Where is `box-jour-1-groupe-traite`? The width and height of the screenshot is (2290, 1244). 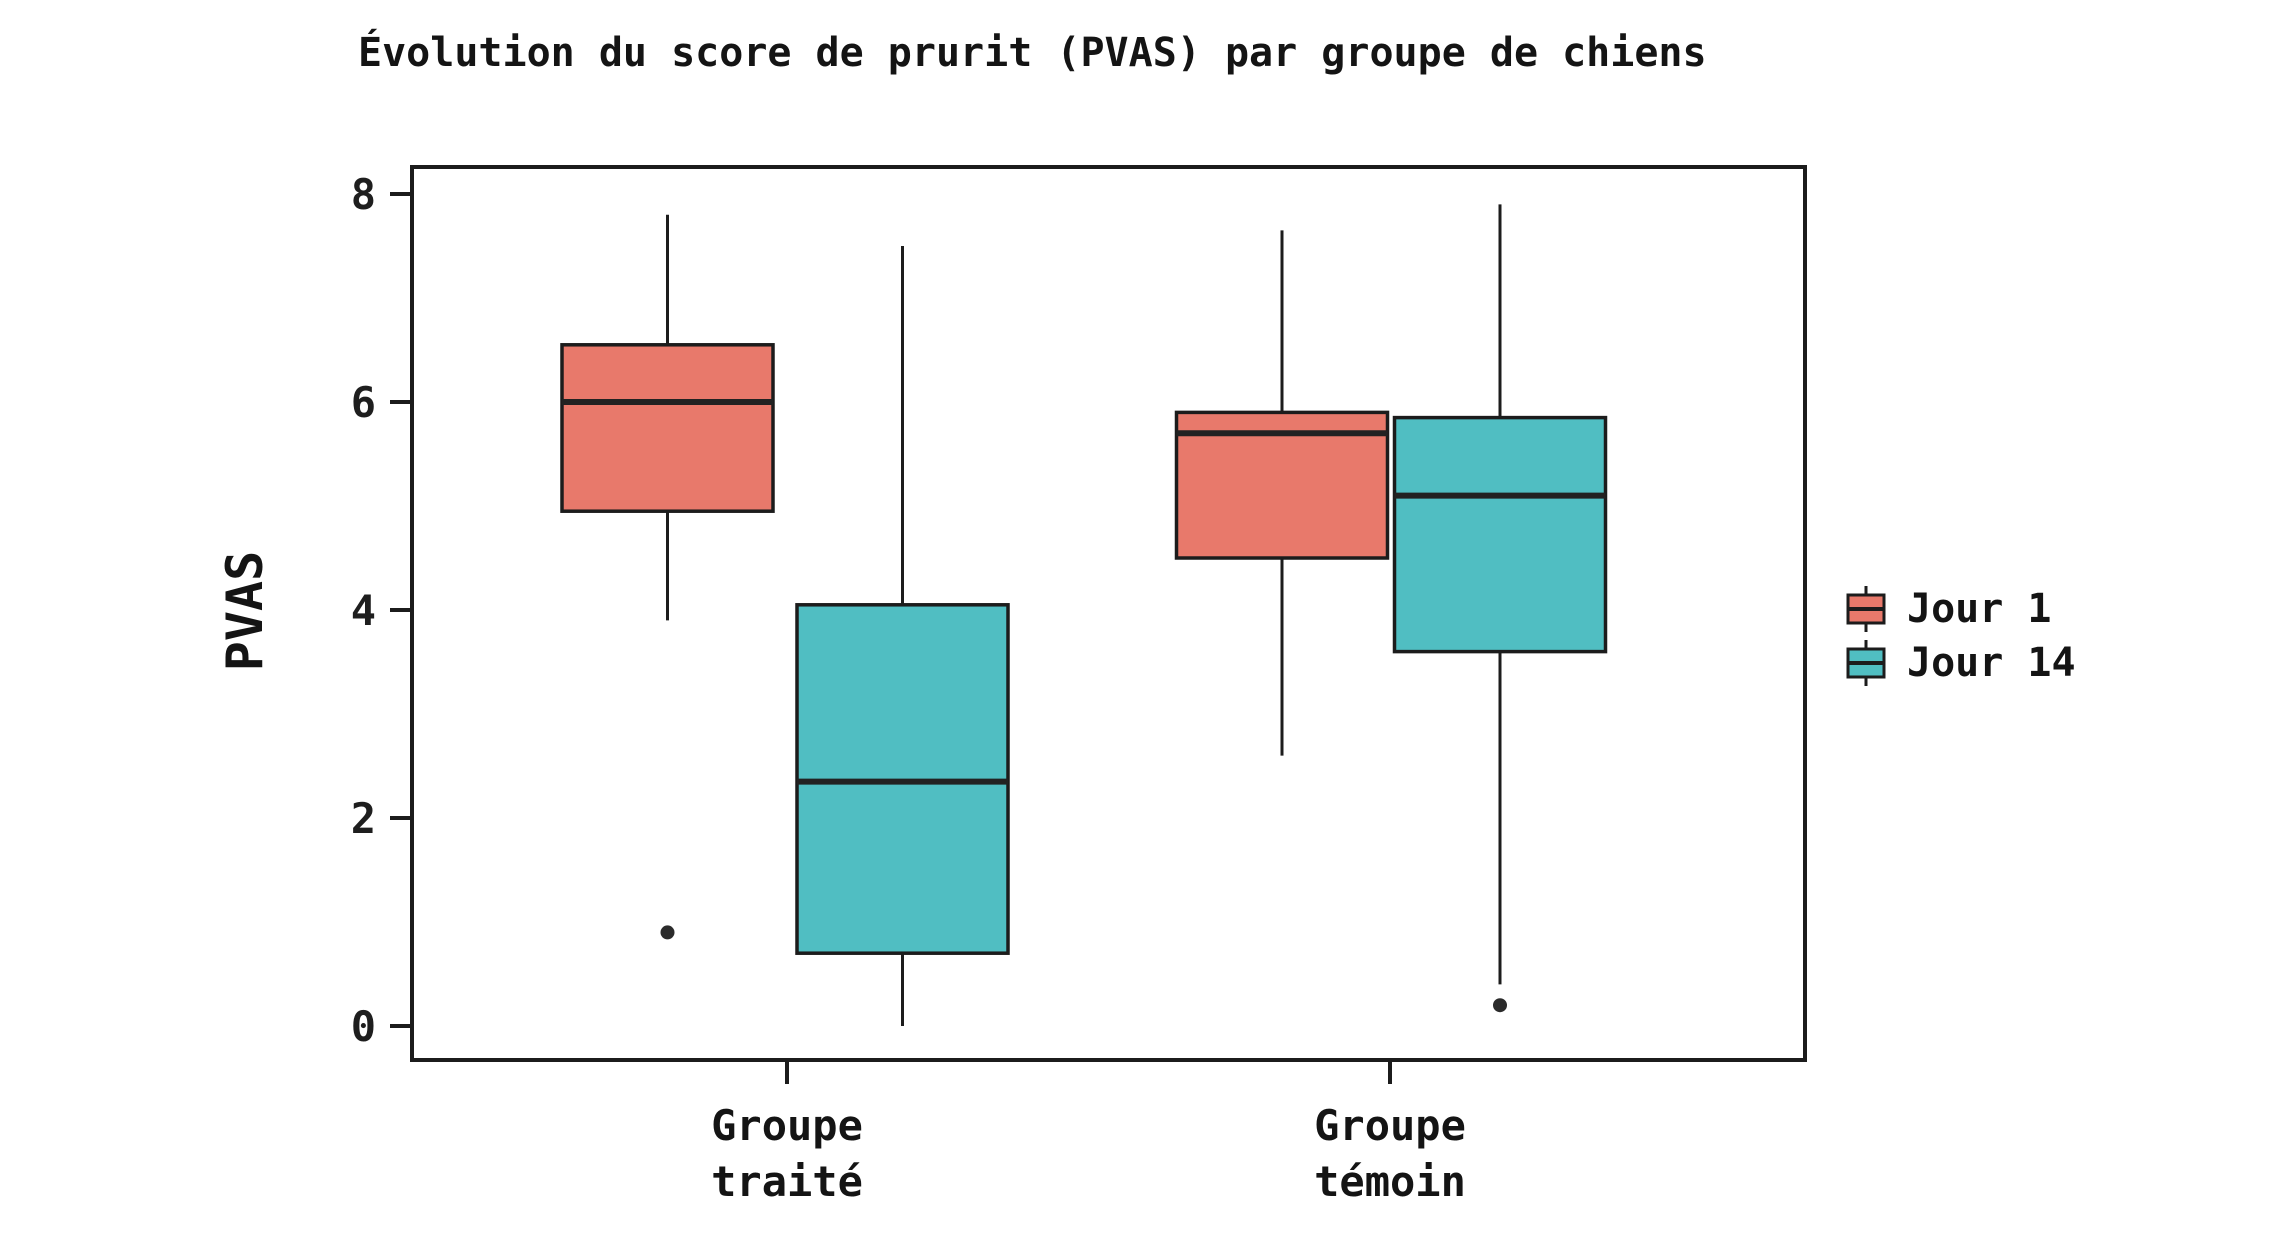 box-jour-1-groupe-traite is located at coordinates (667, 428).